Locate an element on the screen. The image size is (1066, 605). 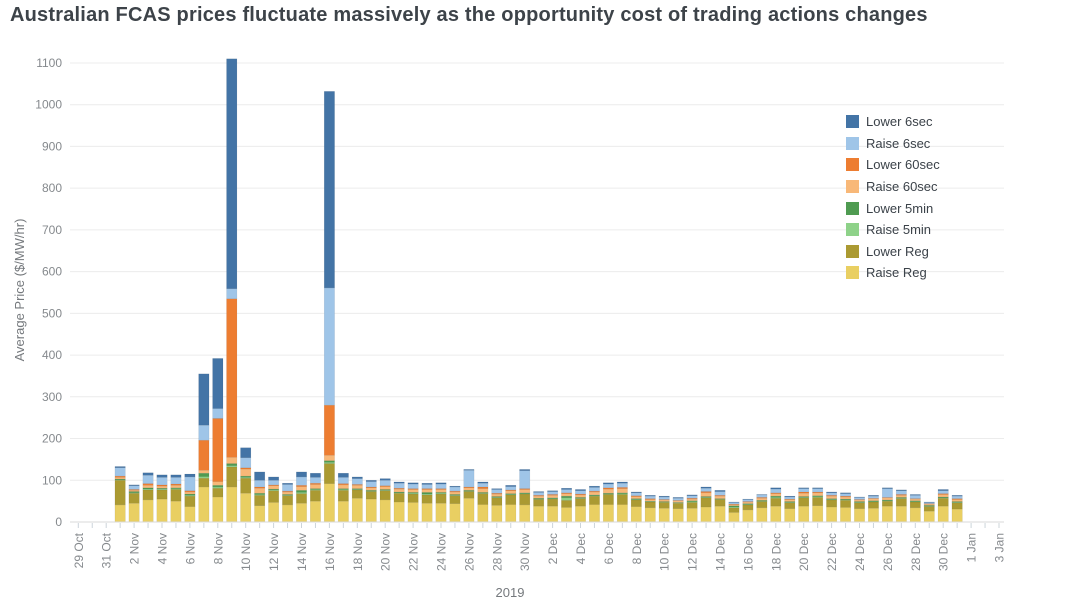
bar-segment-29-dec-lower-reg is located at coordinates (929, 509).